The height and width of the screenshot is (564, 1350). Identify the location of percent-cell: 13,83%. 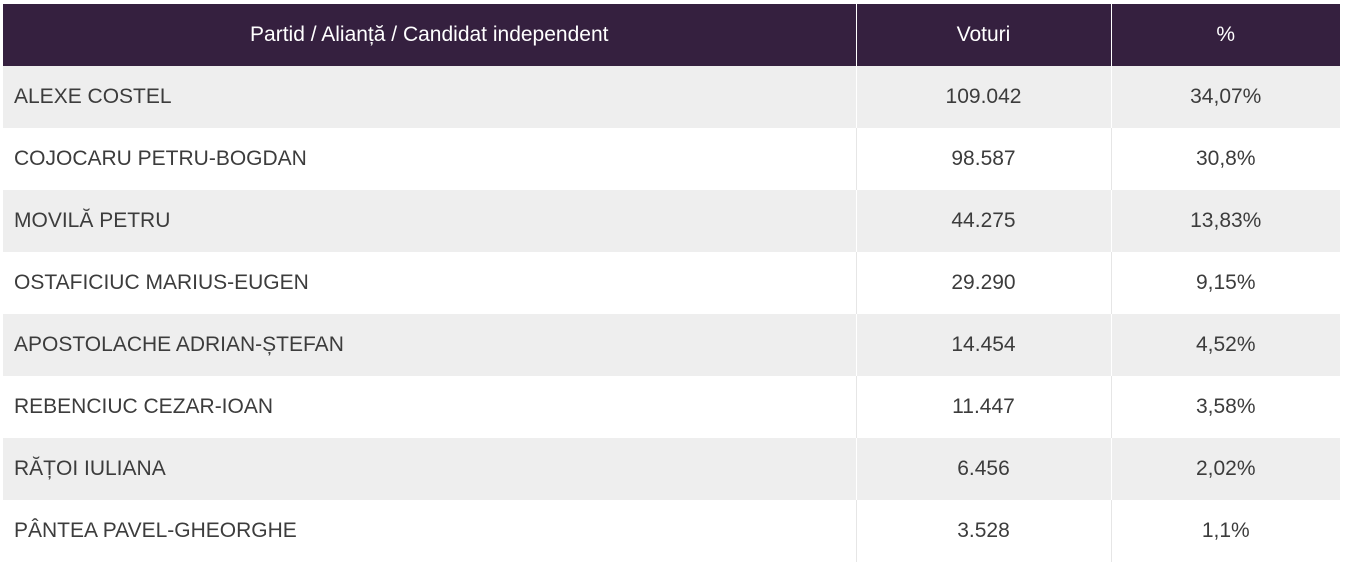
(1225, 221).